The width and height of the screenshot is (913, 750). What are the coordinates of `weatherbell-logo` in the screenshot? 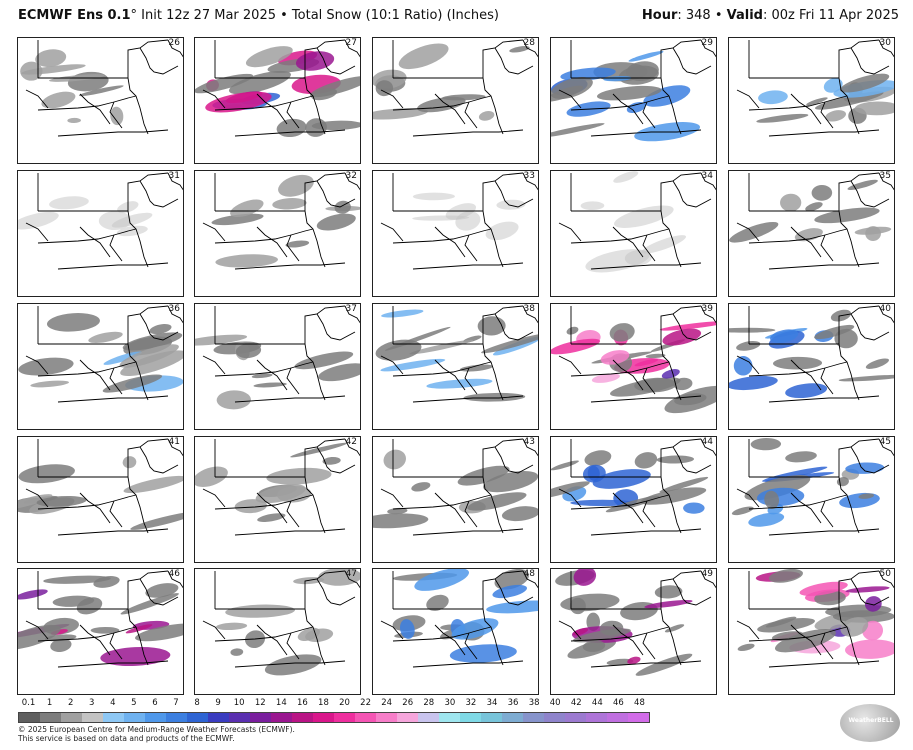 It's located at (870, 723).